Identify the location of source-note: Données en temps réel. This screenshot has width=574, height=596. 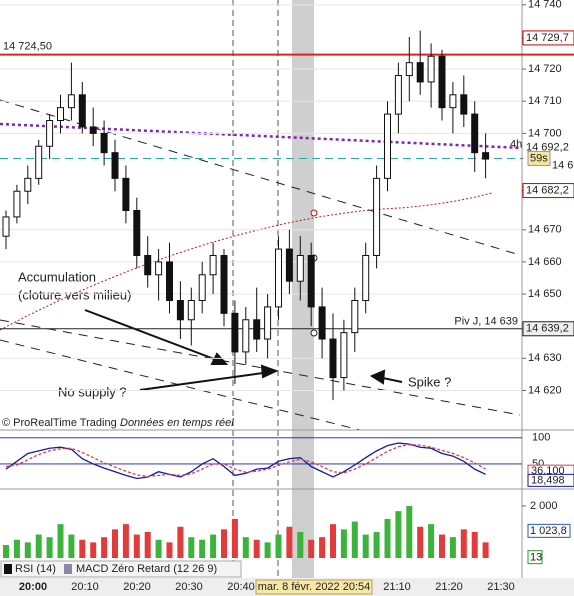
(177, 423).